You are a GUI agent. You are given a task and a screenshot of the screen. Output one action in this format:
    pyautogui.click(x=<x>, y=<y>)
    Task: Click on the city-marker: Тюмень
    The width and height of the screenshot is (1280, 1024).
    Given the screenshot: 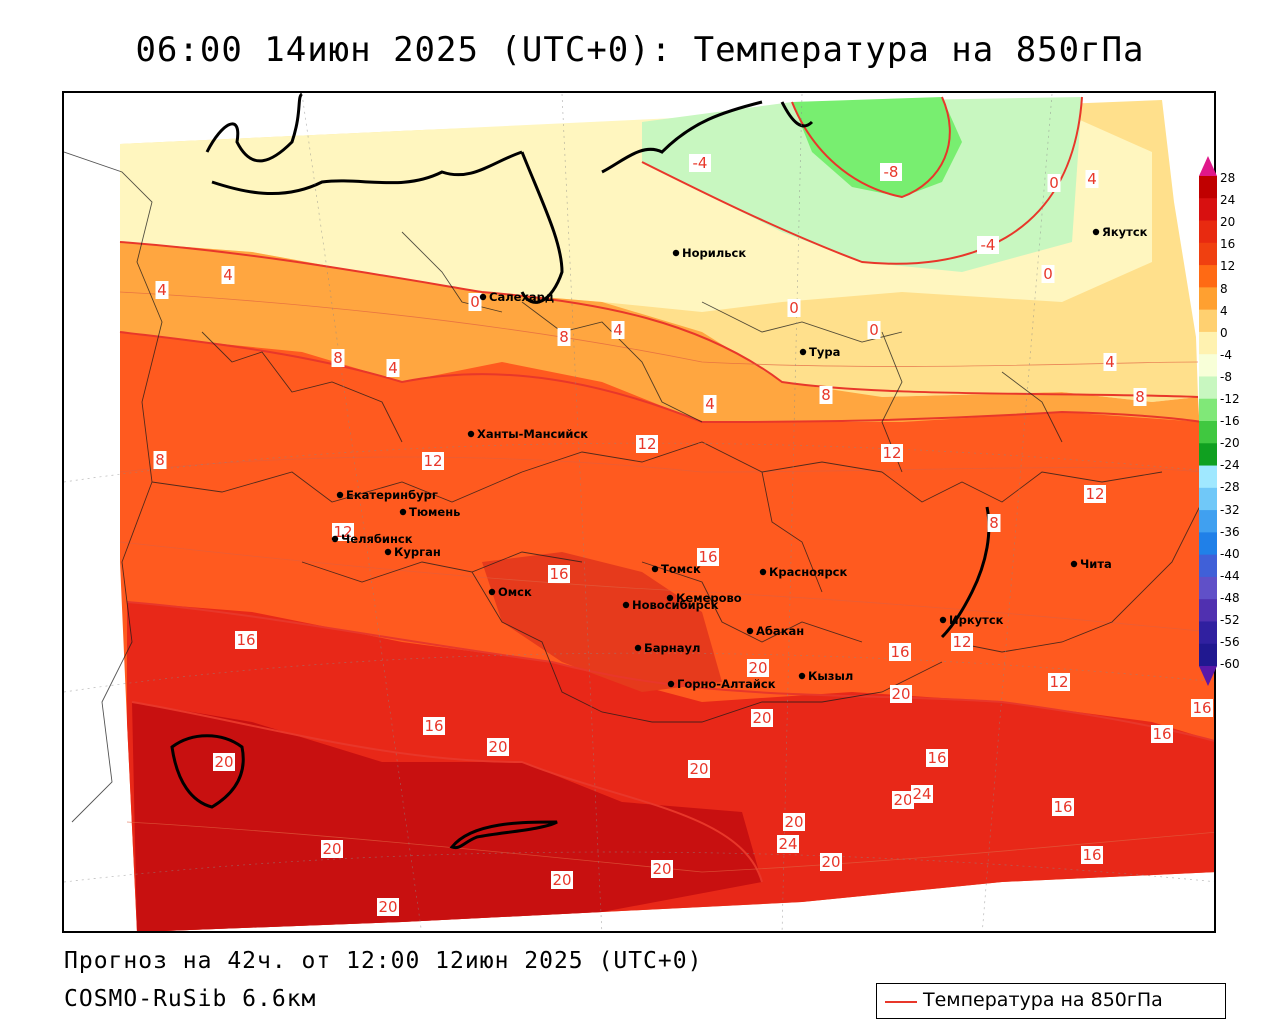 What is the action you would take?
    pyautogui.click(x=429, y=512)
    